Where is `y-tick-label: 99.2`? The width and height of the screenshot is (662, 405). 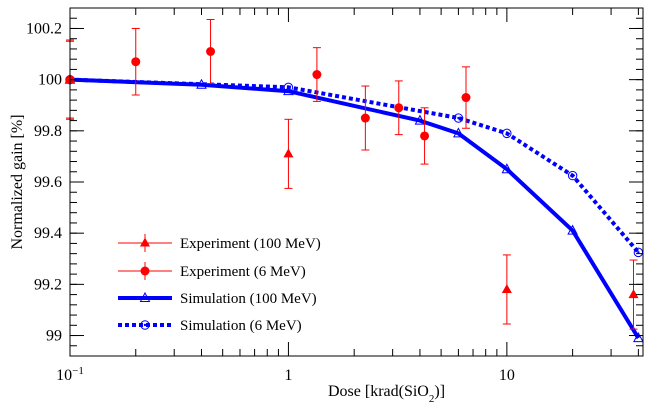
y-tick-label: 99.2 is located at coordinates (48, 284).